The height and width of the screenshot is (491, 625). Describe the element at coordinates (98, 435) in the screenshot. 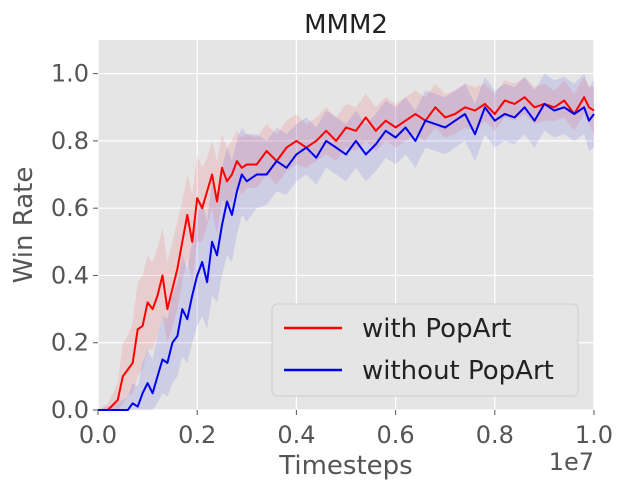

I see `x-tick-label: 0.0` at that location.